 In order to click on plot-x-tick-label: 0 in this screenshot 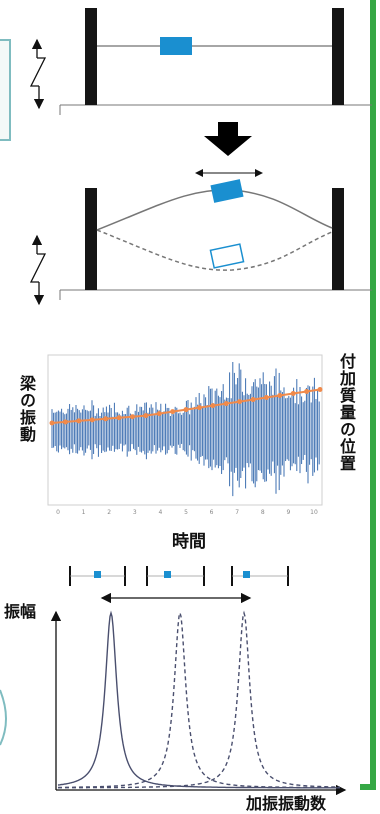, I will do `click(58, 512)`.